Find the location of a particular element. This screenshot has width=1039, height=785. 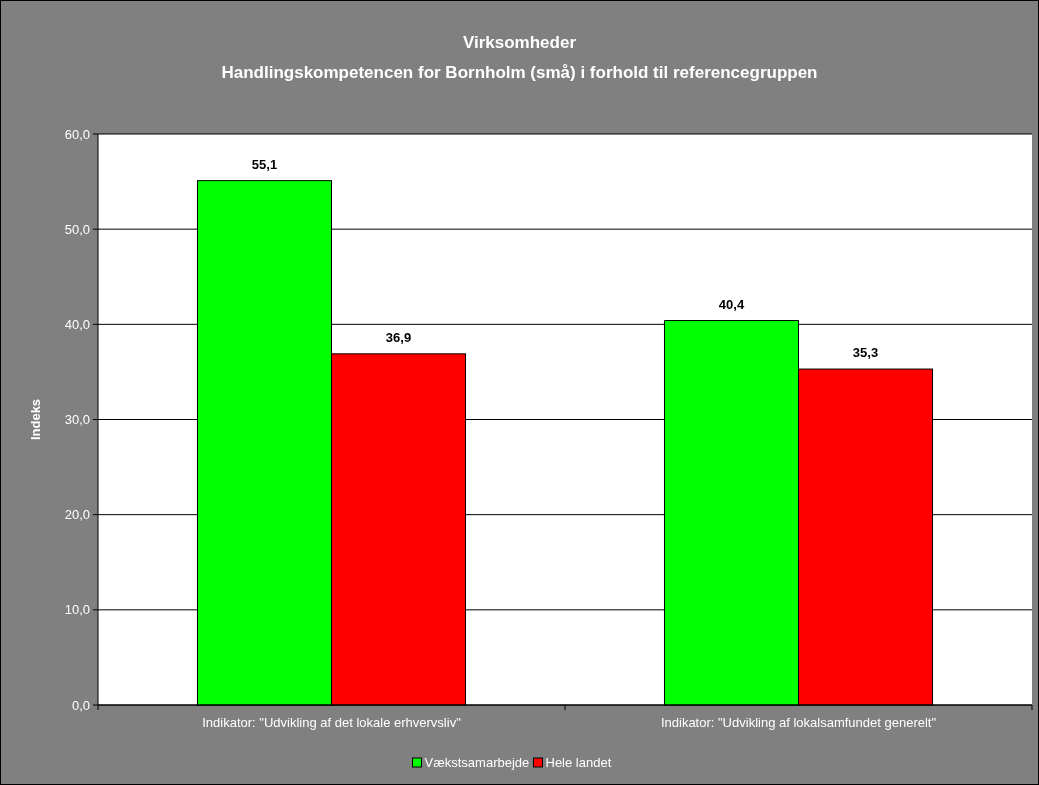

x-tick-label: Indikator: "Udvikling af det lokale erhvervsliv" is located at coordinates (332, 722).